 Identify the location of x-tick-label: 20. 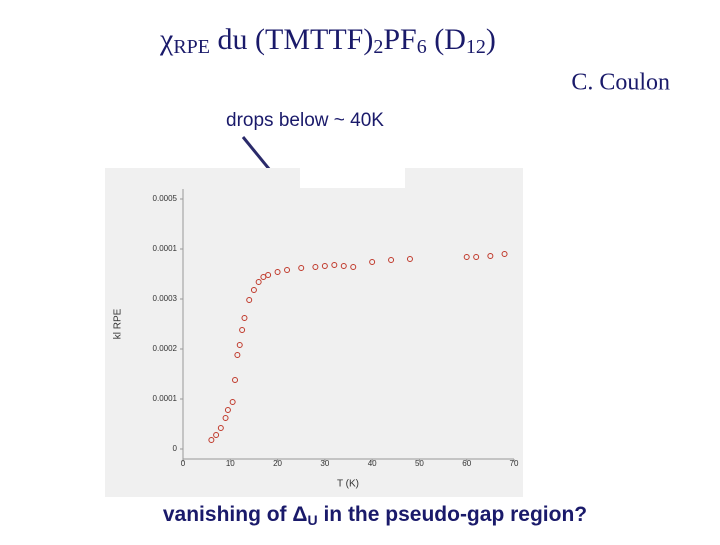
(277, 463).